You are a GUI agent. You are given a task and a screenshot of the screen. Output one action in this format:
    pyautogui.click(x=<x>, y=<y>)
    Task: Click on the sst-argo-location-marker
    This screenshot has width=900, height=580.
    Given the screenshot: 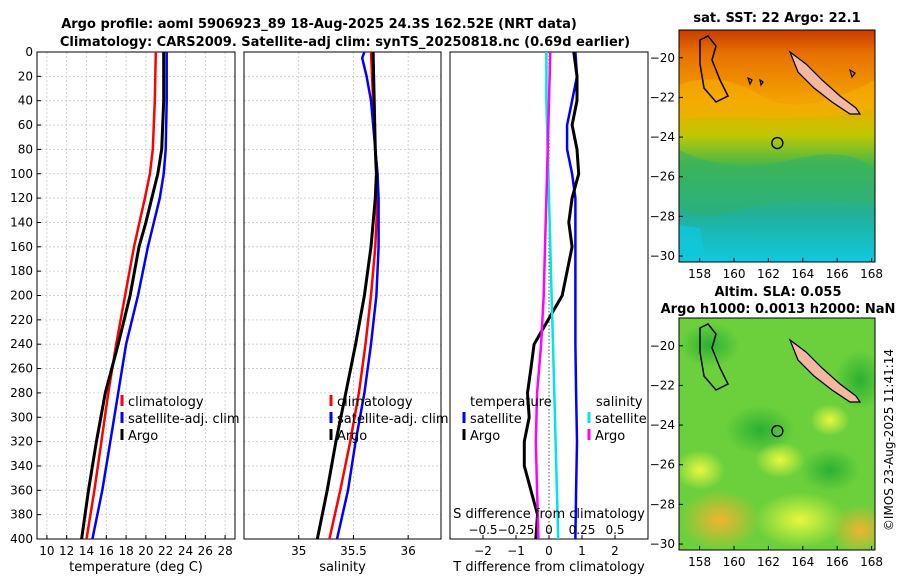 What is the action you would take?
    pyautogui.click(x=777, y=143)
    